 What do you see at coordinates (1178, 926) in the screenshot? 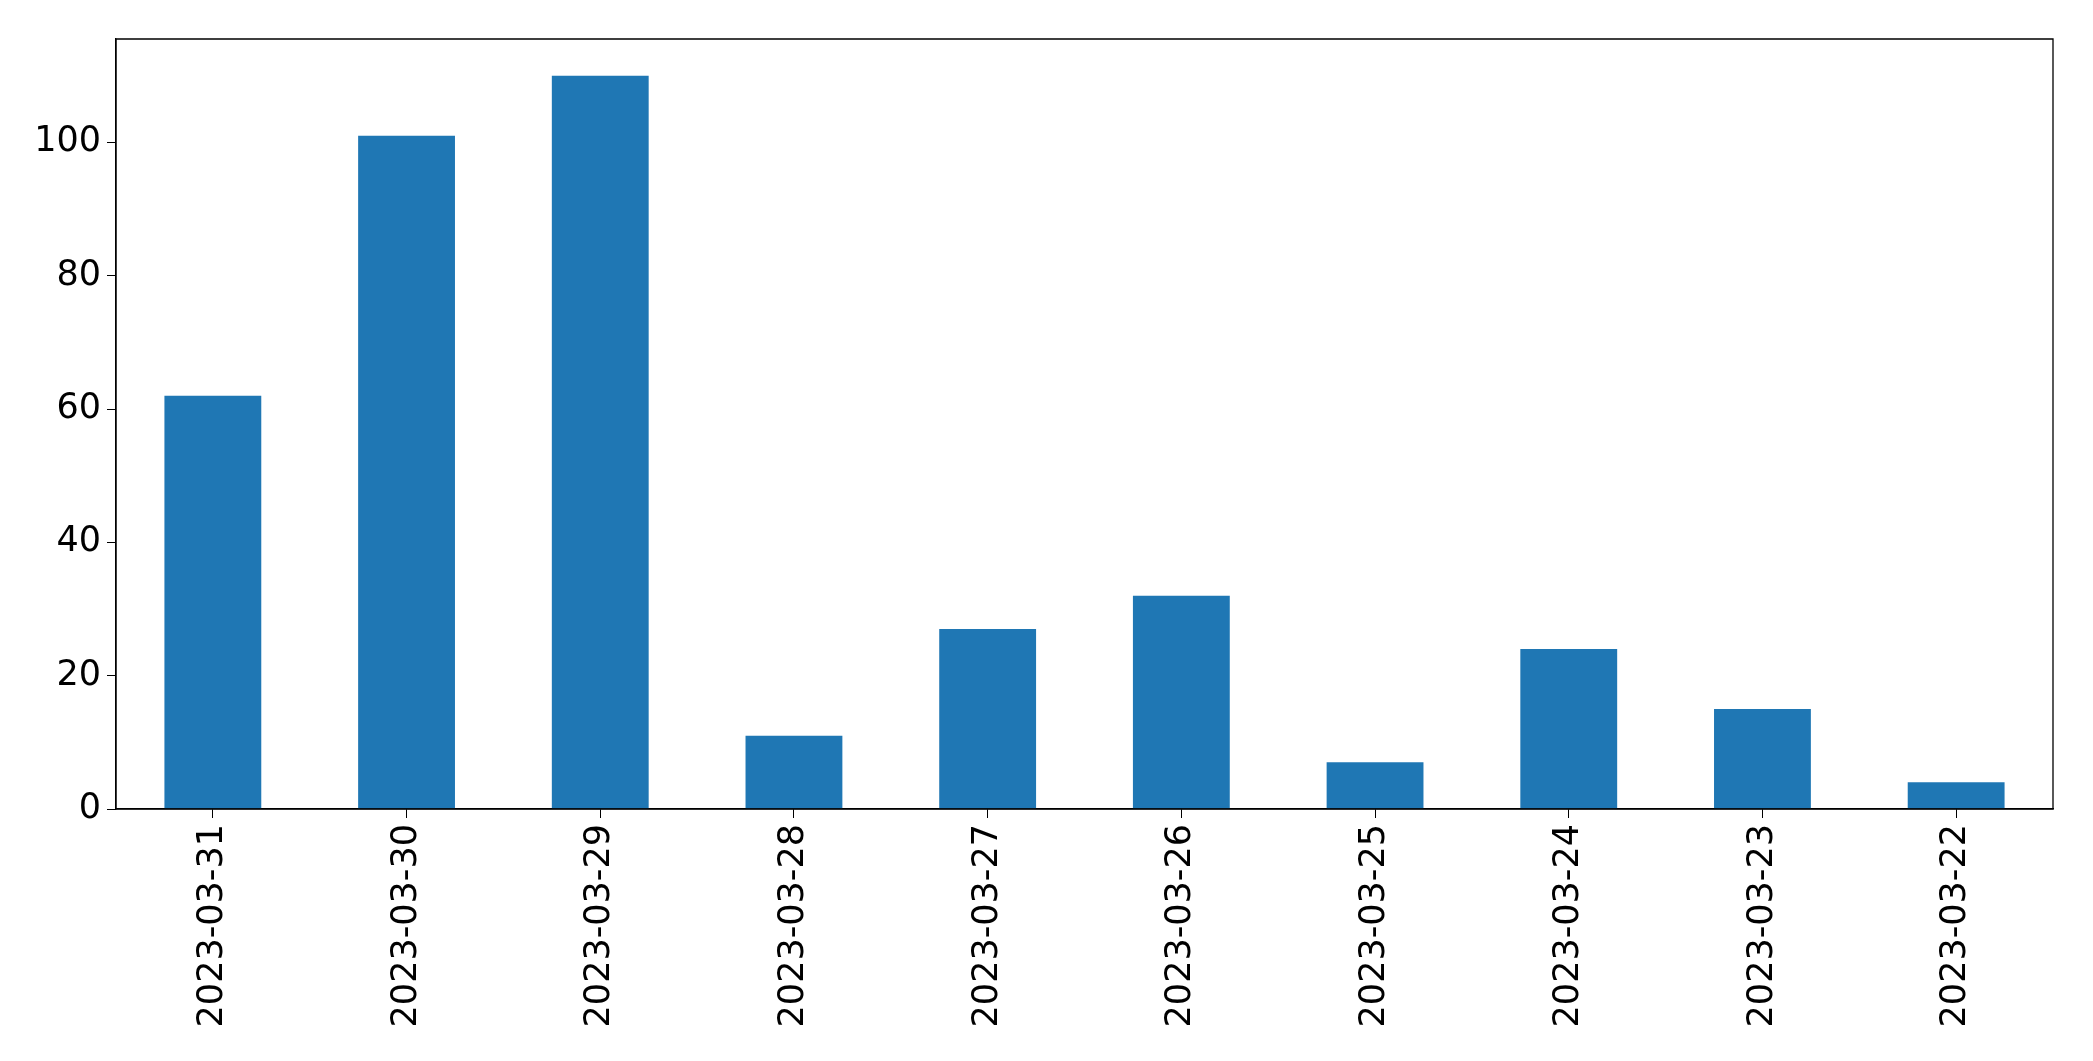
I see `x-tick-label: 2023-03-26` at bounding box center [1178, 926].